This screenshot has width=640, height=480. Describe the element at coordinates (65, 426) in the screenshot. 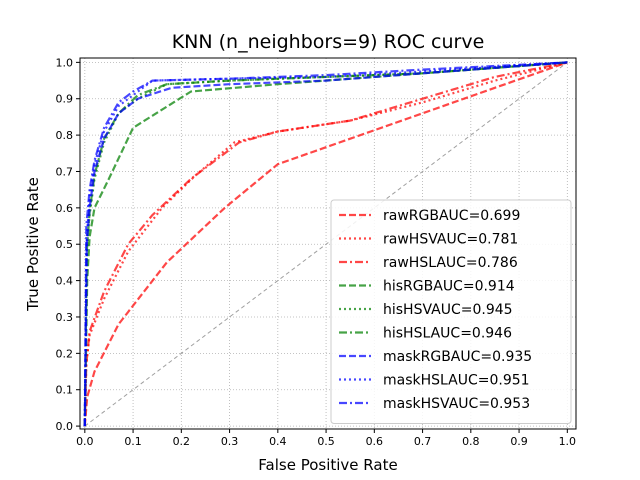

I see `y-tick-label: 0.0` at that location.